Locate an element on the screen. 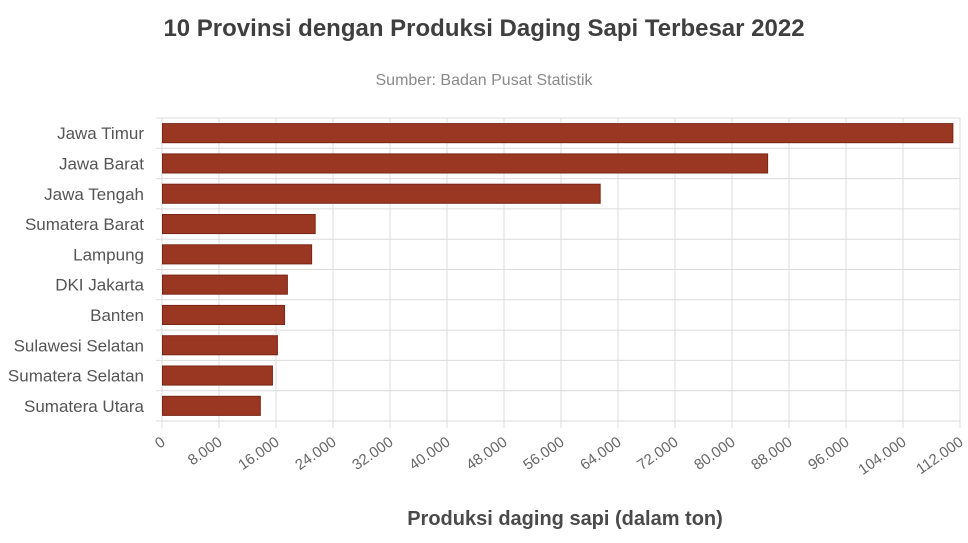 Image resolution: width=968 pixels, height=543 pixels. x-tick-label: 88.000 is located at coordinates (771, 454).